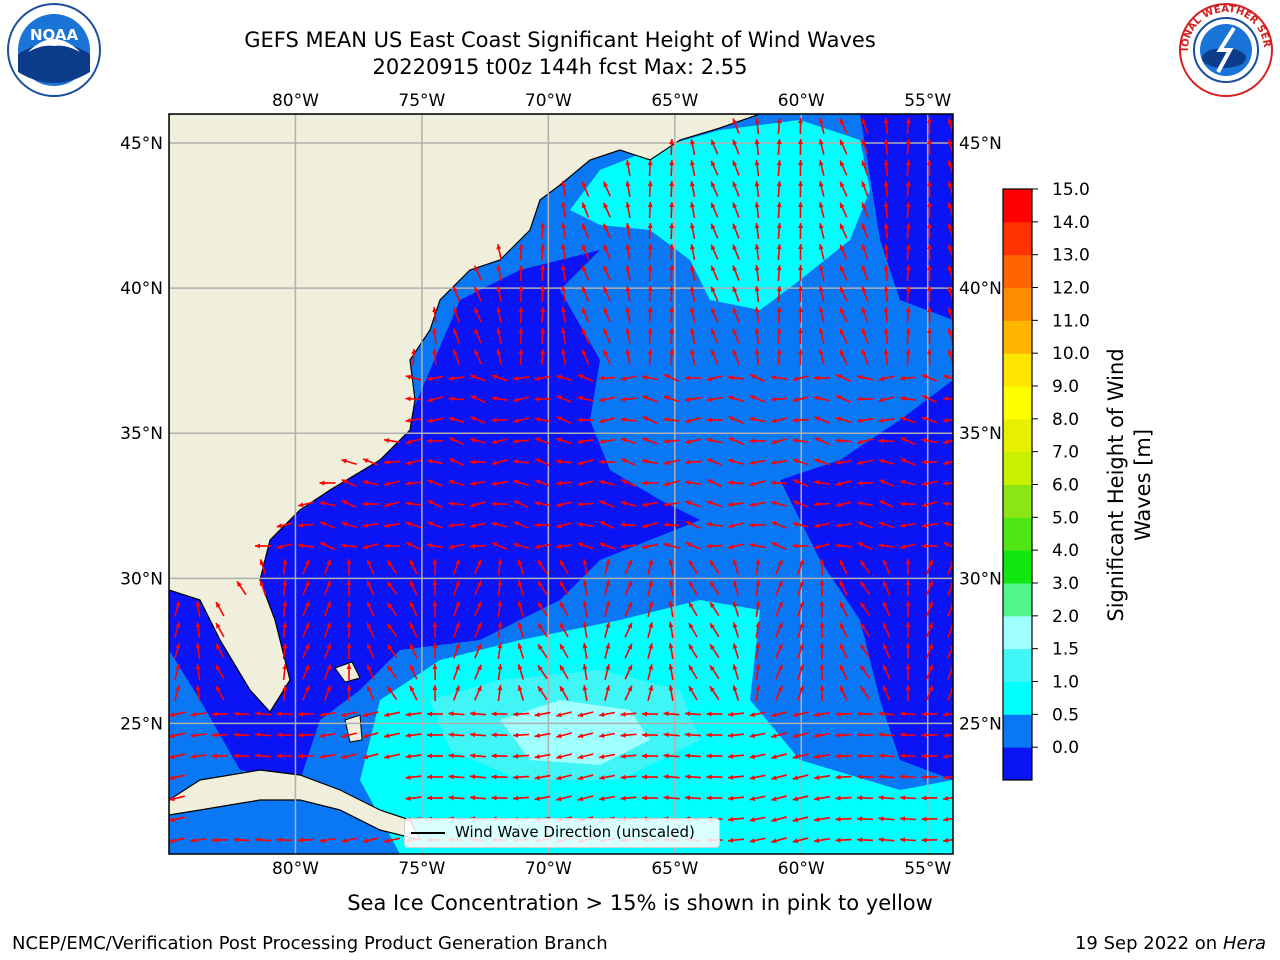 The height and width of the screenshot is (960, 1280). I want to click on footer-timestamp: 19 Sep 2022 on Hera, so click(1170, 943).